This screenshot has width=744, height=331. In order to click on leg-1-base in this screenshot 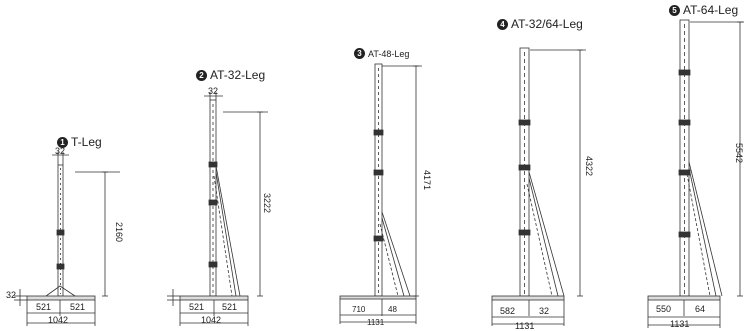, I will do `click(61, 298)`.